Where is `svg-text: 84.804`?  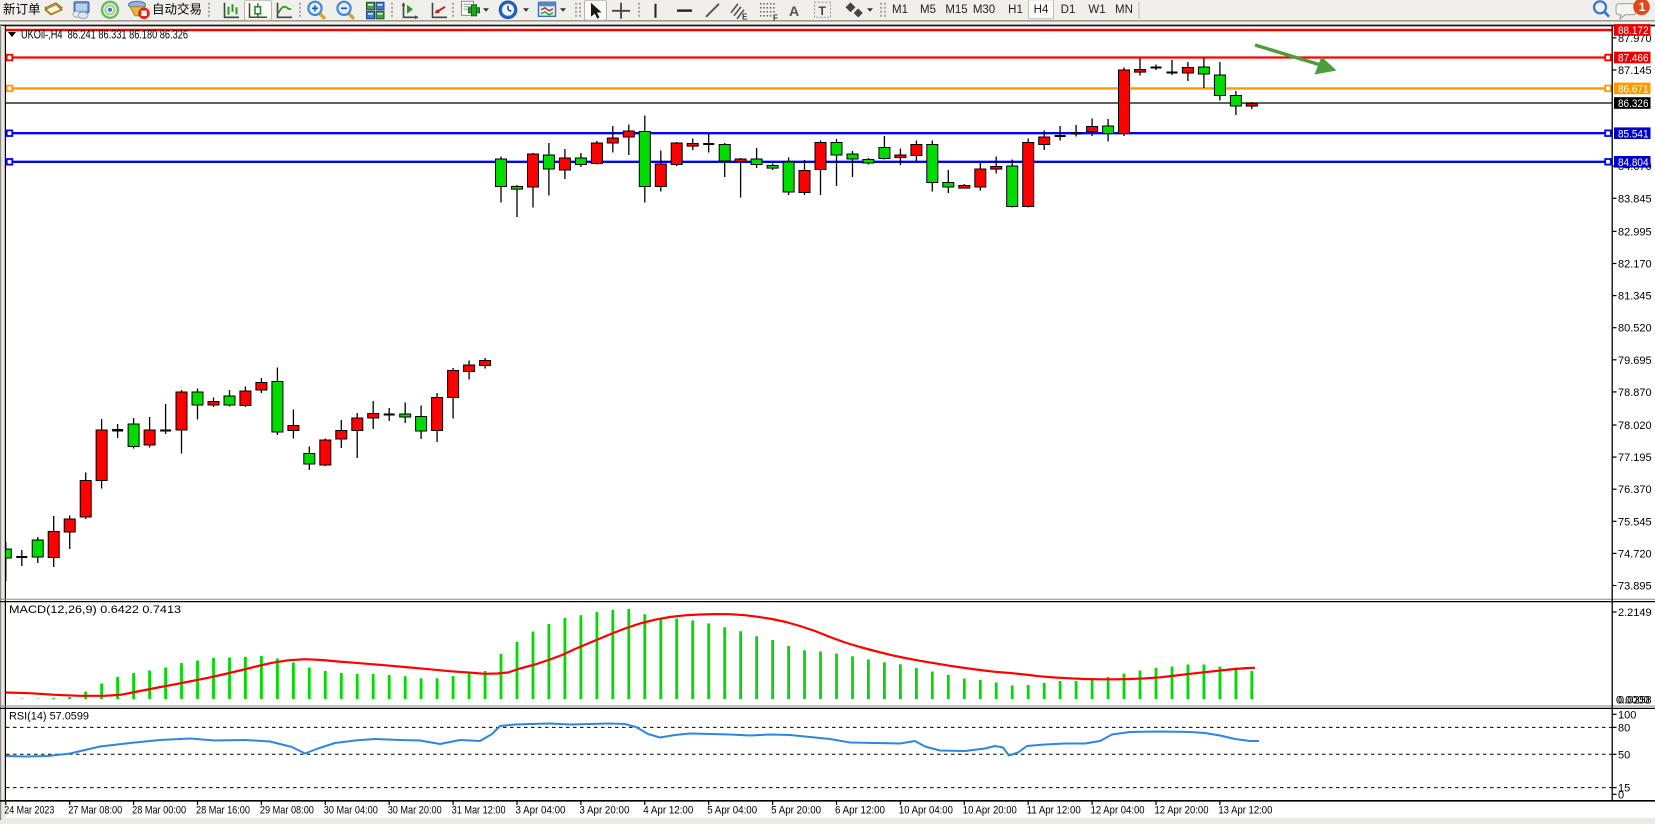
svg-text: 84.804 is located at coordinates (1633, 163).